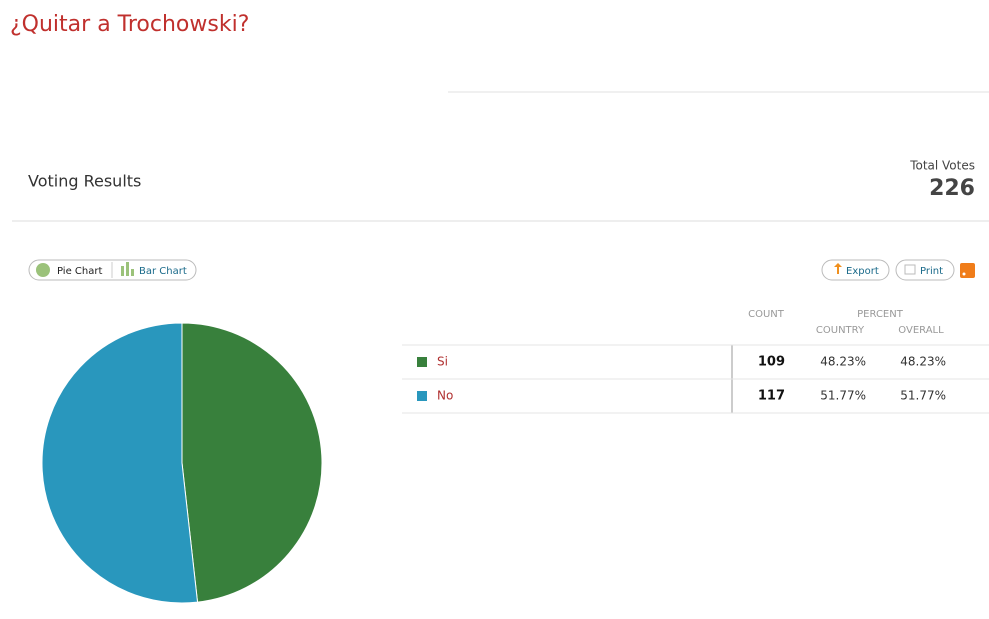 This screenshot has height=619, width=989. Describe the element at coordinates (921, 330) in the screenshot. I see `column-header: OVERALL` at that location.